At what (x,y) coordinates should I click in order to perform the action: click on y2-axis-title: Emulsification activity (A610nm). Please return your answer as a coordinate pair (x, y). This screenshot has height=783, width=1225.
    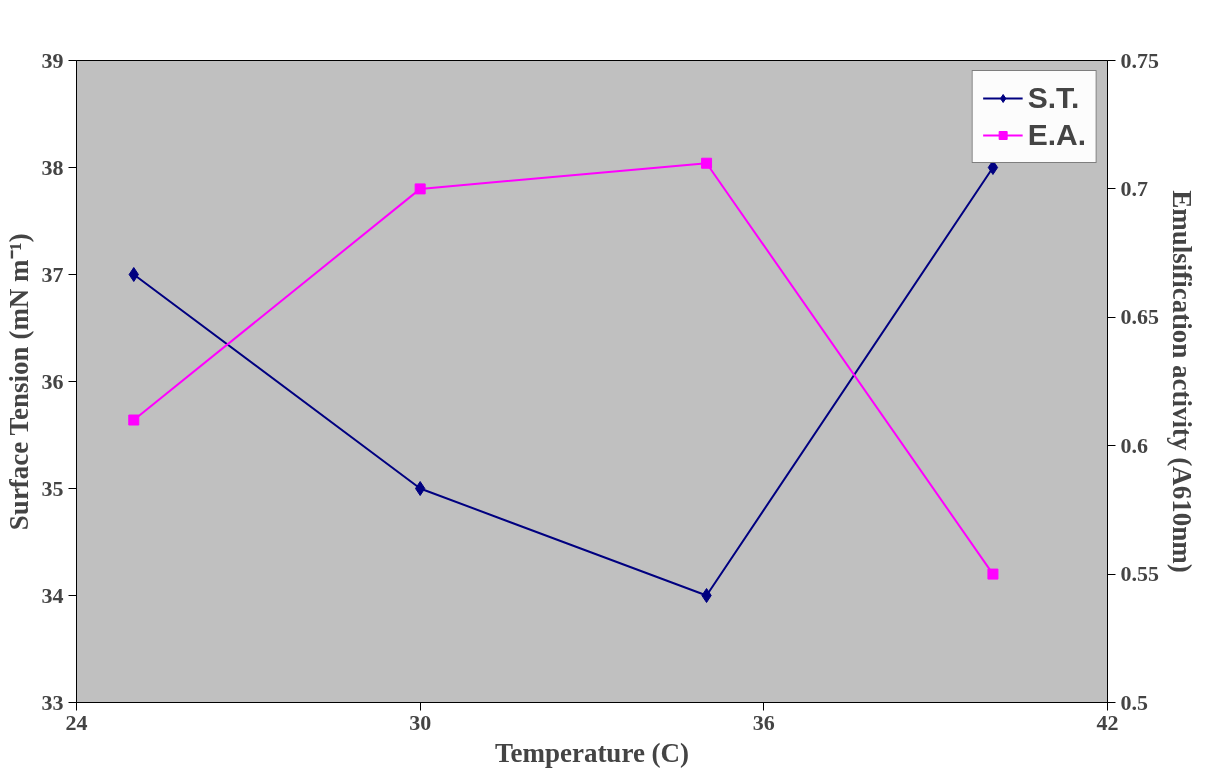
    Looking at the image, I should click on (1182, 381).